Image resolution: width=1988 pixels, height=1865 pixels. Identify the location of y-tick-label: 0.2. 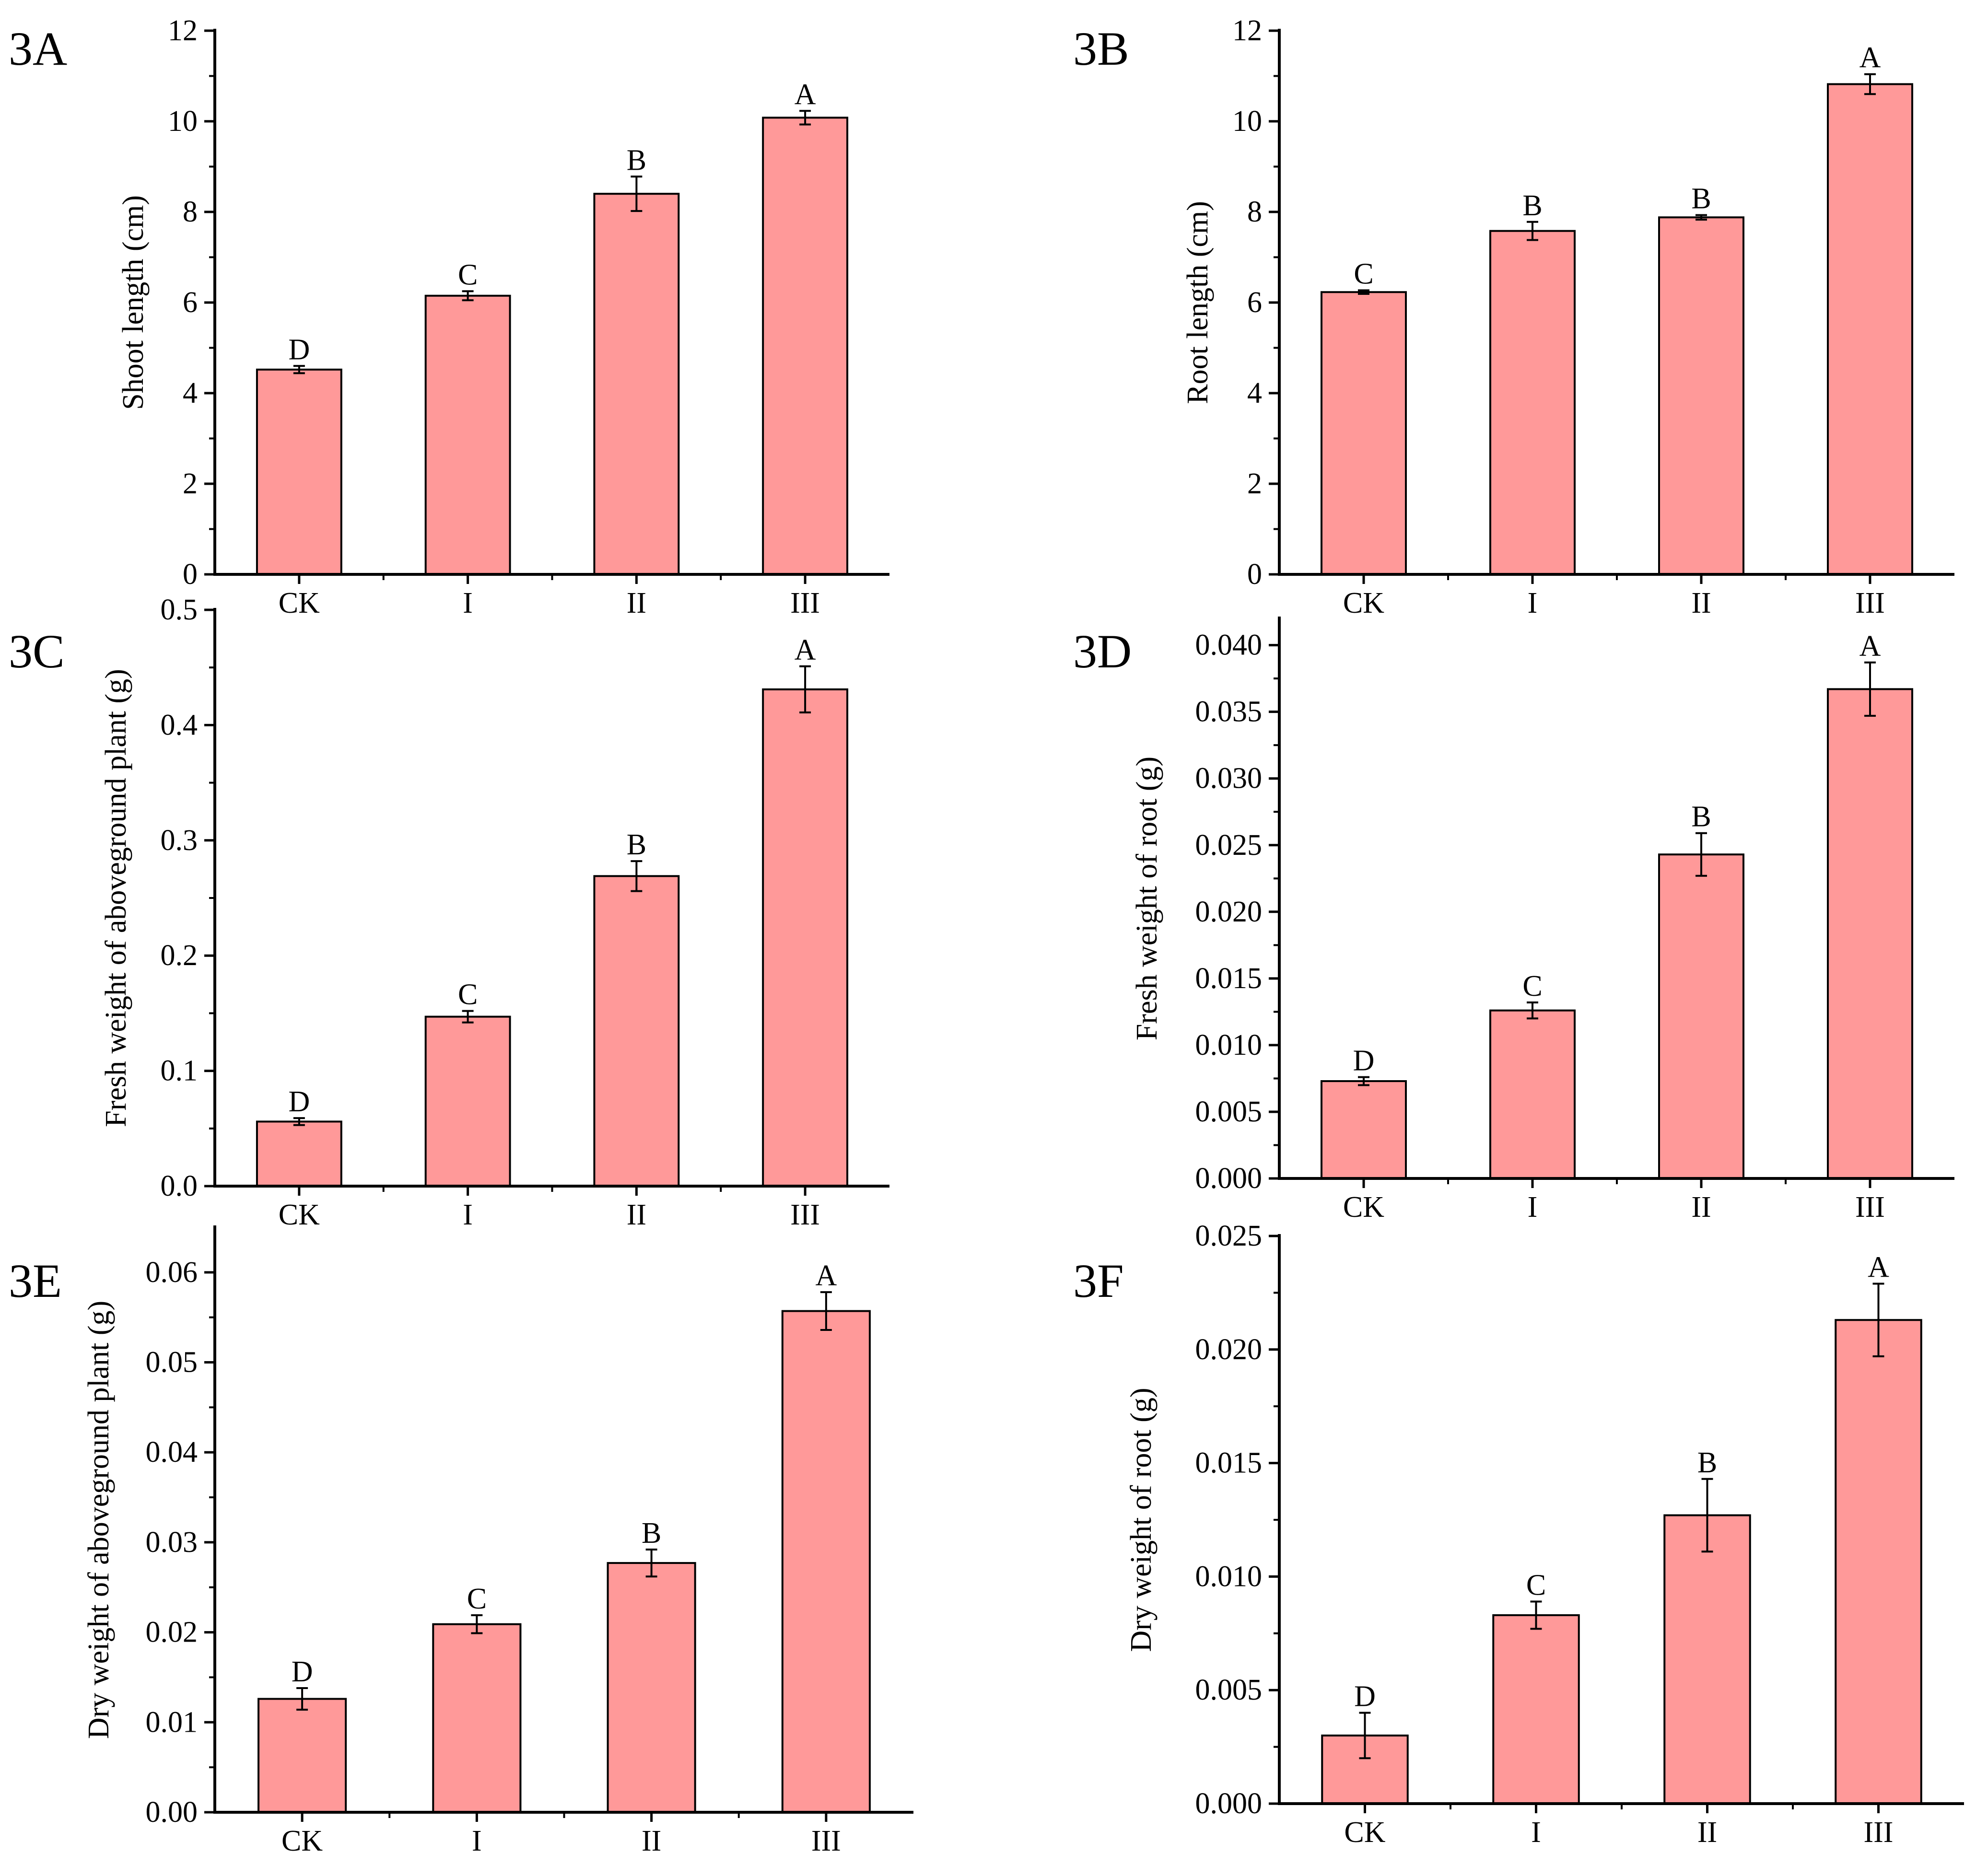
(180, 956).